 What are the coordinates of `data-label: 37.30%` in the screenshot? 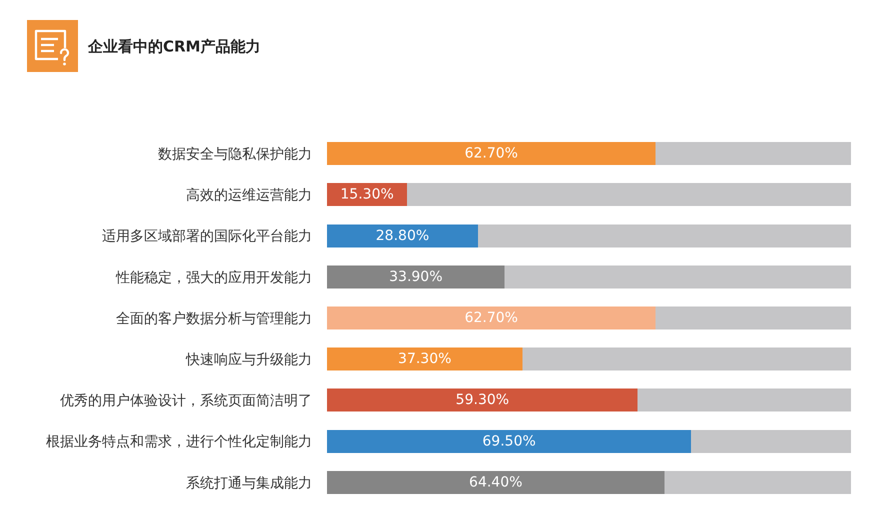 It's located at (425, 359).